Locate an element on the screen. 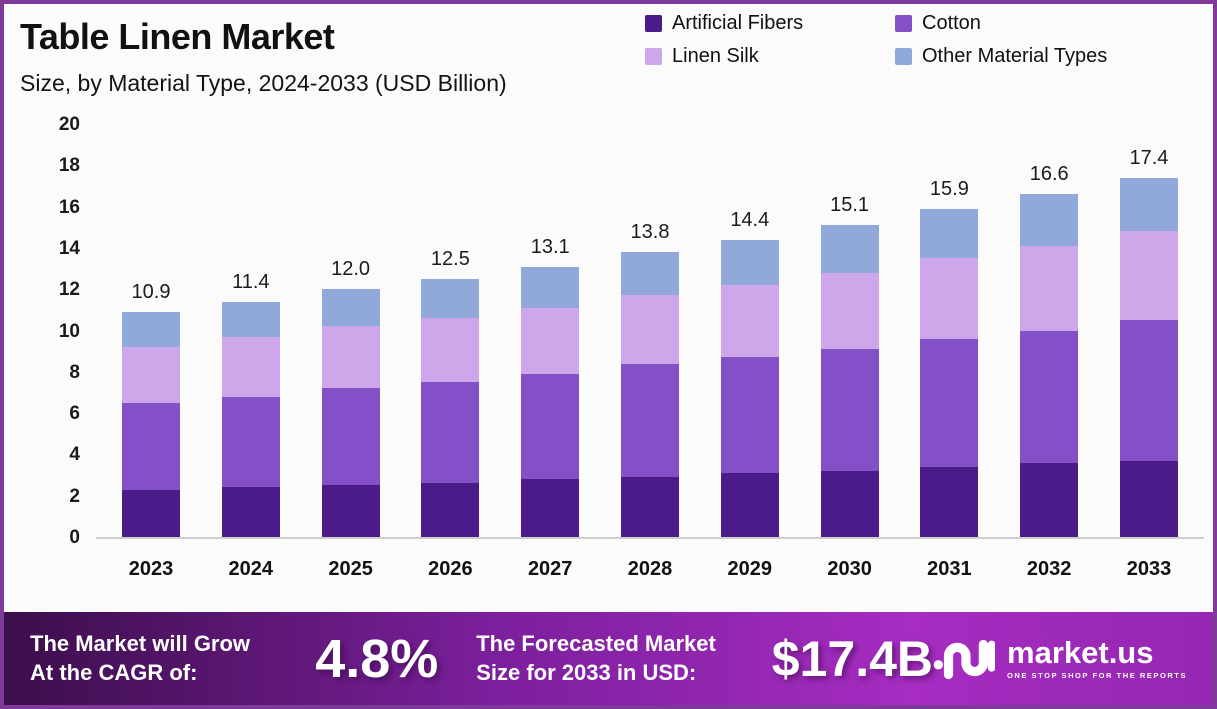 This screenshot has height=709, width=1217. bar-column-2027: 13.1 2027 is located at coordinates (550, 353).